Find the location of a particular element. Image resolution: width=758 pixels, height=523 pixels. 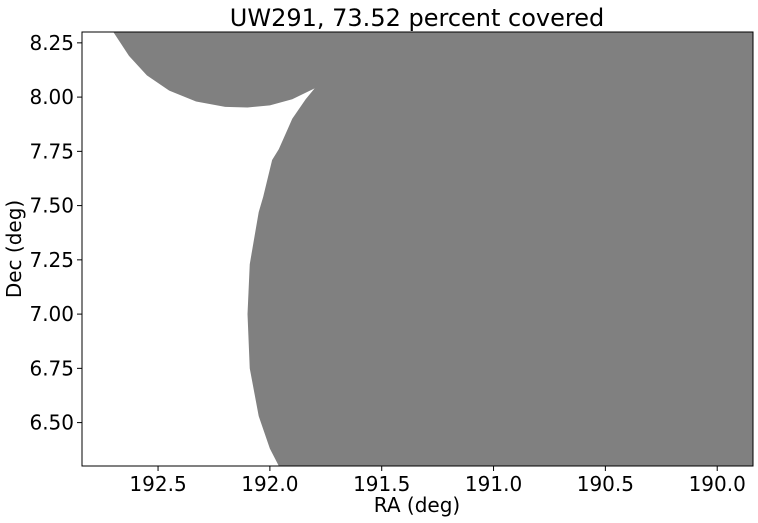

y-tick-label: 7.75 is located at coordinates (51, 151).